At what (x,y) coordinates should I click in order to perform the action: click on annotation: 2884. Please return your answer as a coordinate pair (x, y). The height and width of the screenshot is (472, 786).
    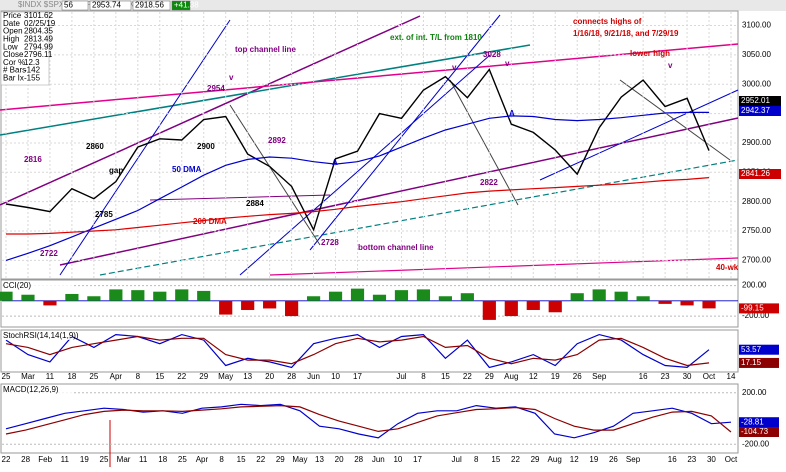
    Looking at the image, I should click on (255, 203).